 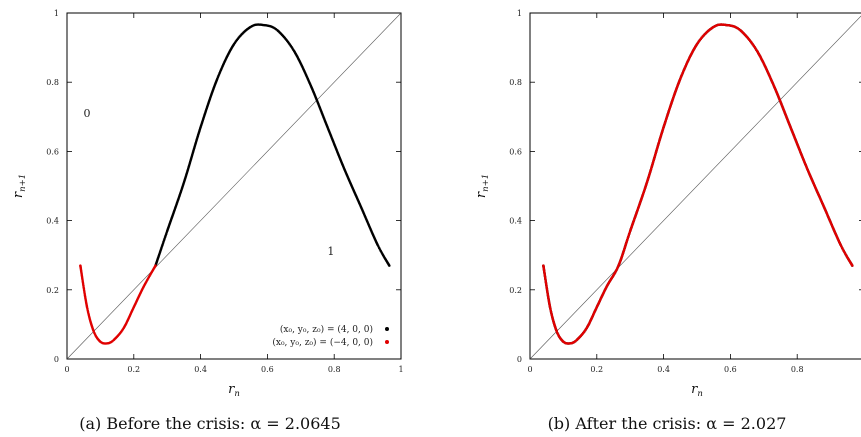 I want to click on legend-label: (x₀, y₀, z₀) = (−4, 0, 0), so click(x=322, y=342).